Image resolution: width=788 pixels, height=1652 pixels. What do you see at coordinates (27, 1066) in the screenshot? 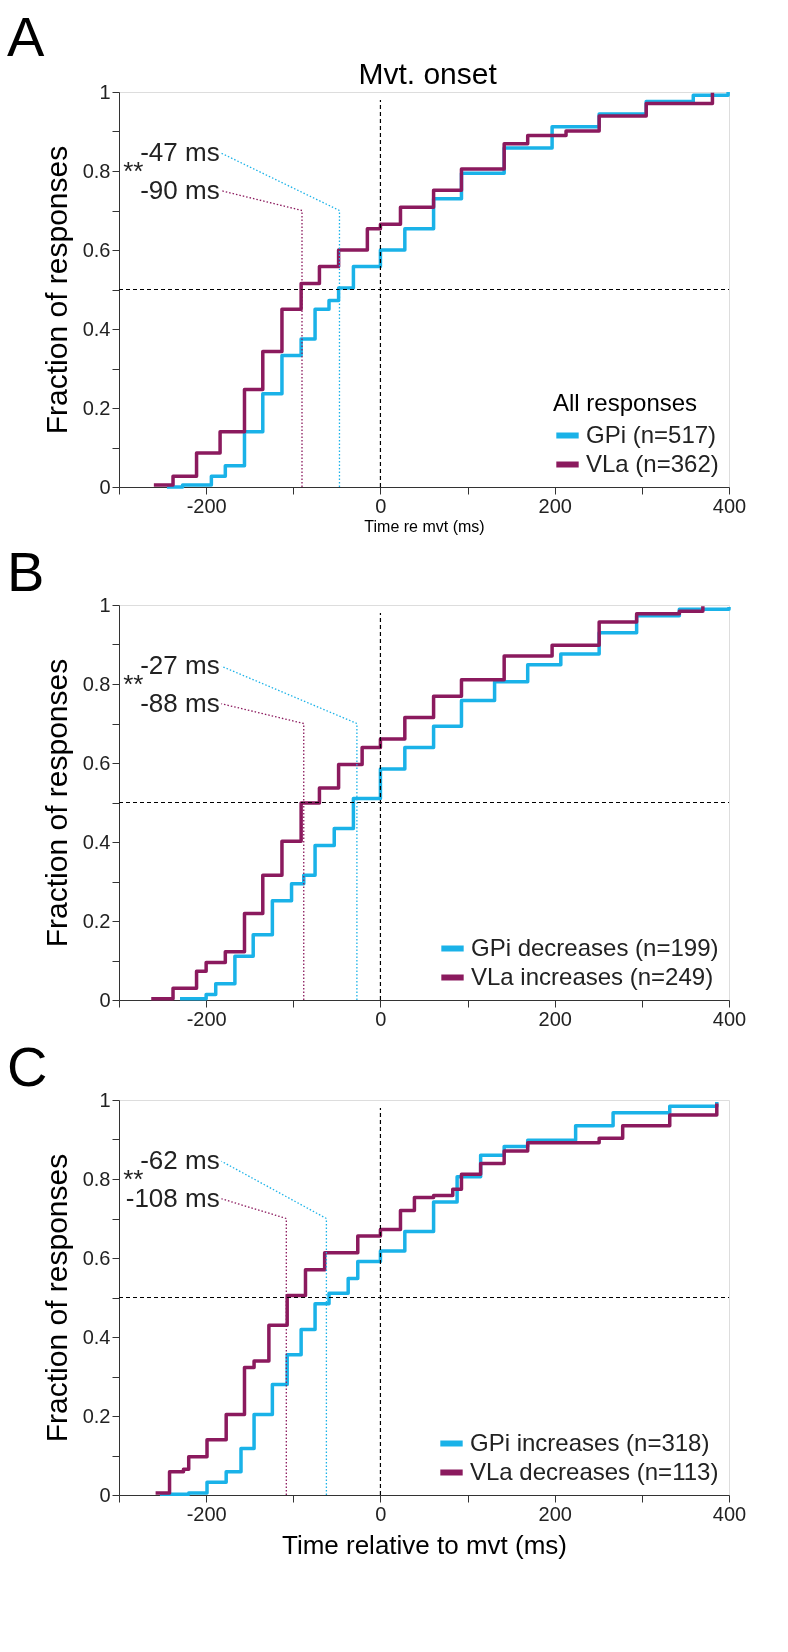
I see `chart-title: C` at bounding box center [27, 1066].